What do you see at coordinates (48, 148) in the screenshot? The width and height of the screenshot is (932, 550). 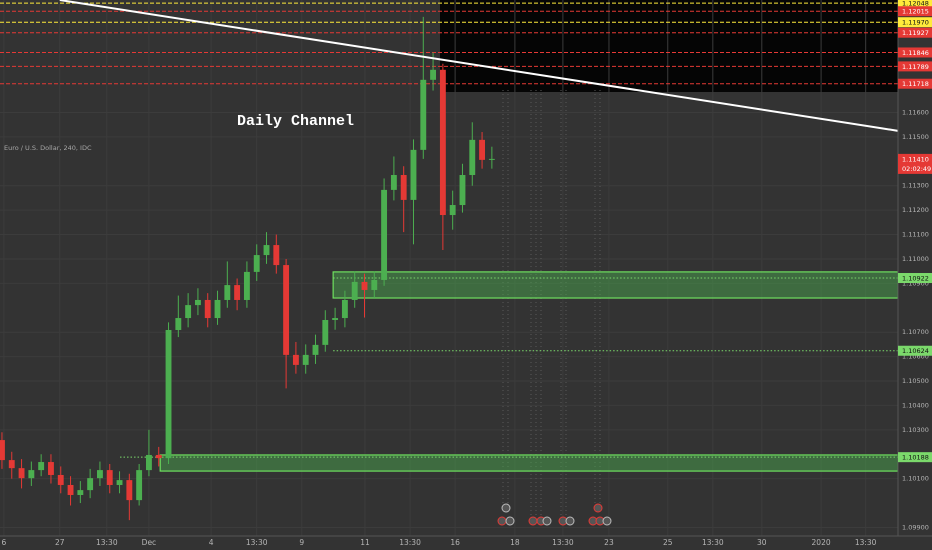 I see `symbol-header: Euro / U.S. Dollar, 240, IDC` at bounding box center [48, 148].